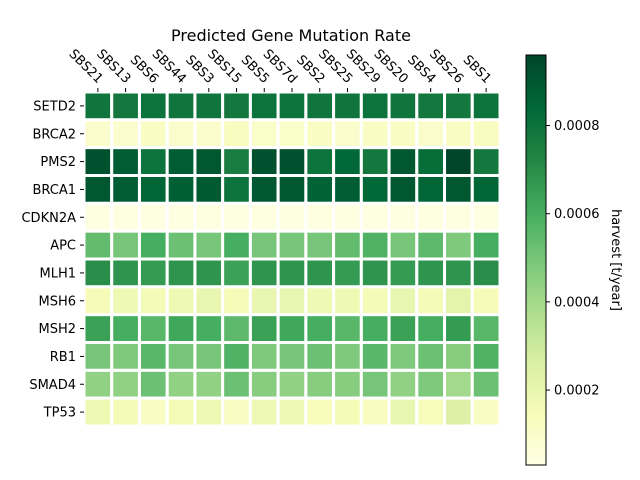  I want to click on heatmap-cell-mlh1-sbs44, so click(181, 273).